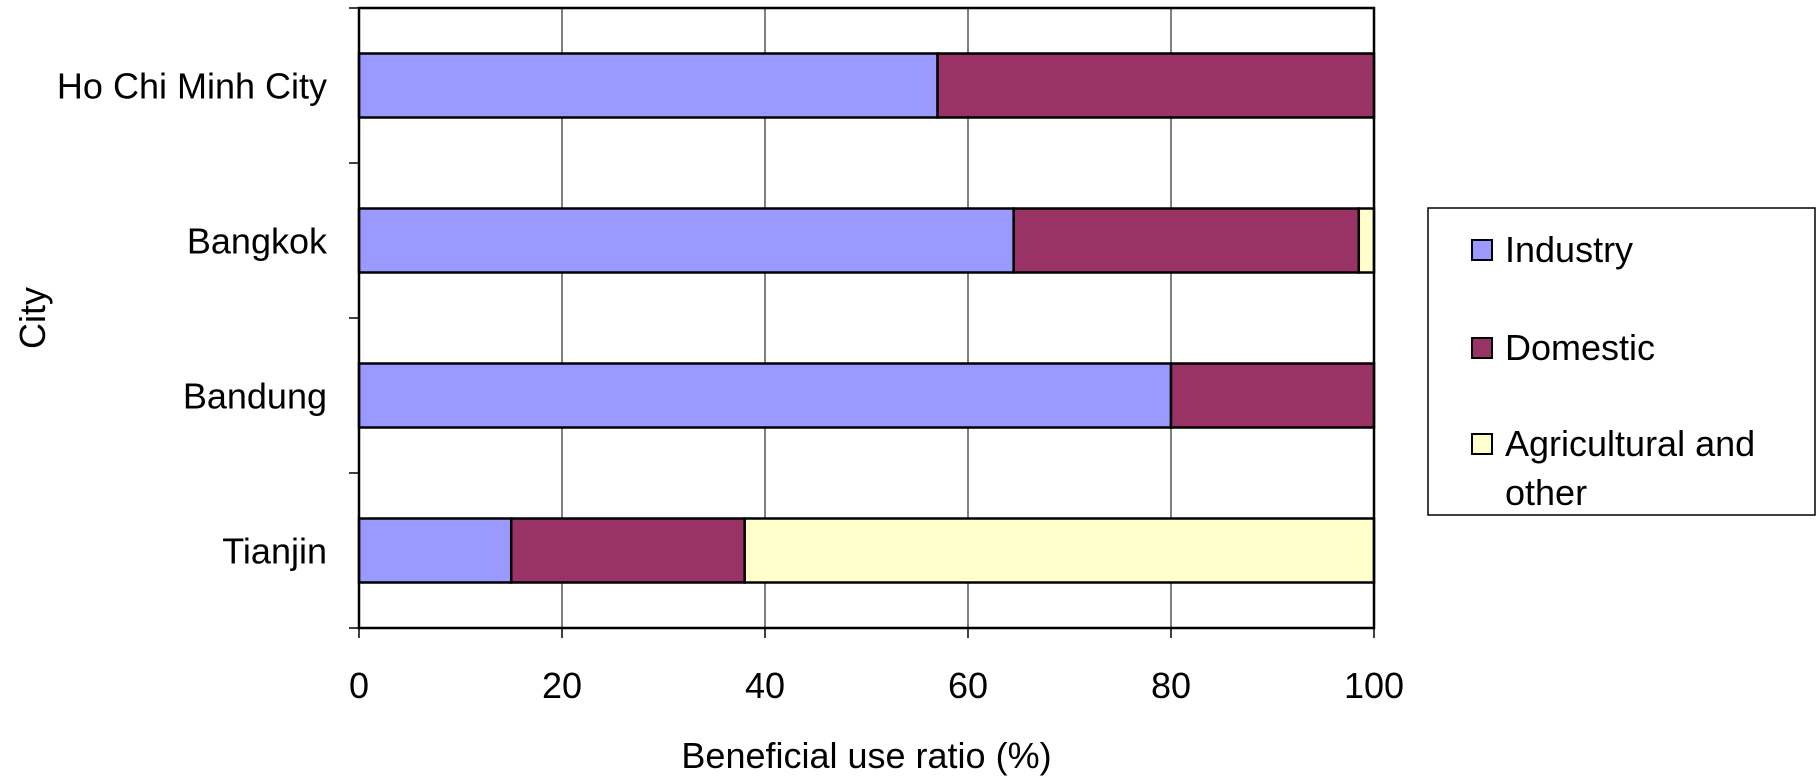 The width and height of the screenshot is (1818, 778). Describe the element at coordinates (686, 240) in the screenshot. I see `bar-bangkok-industry` at that location.